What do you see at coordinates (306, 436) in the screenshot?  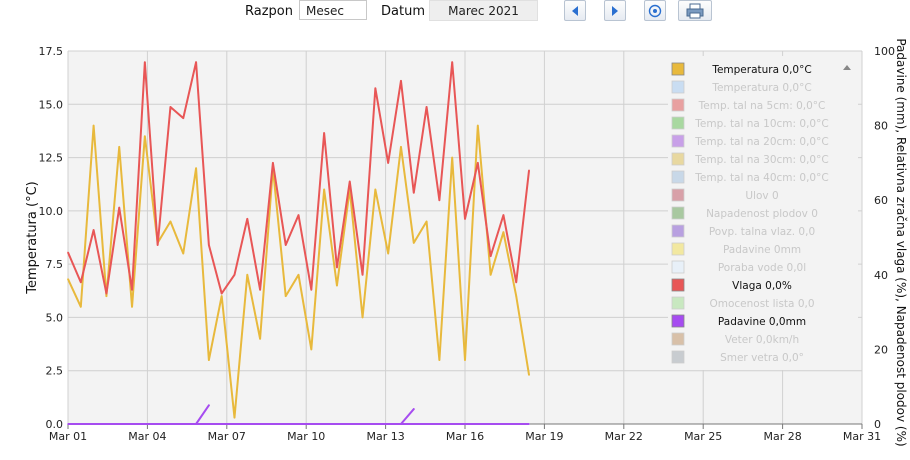 I see `x-tick-label: Mar 10` at bounding box center [306, 436].